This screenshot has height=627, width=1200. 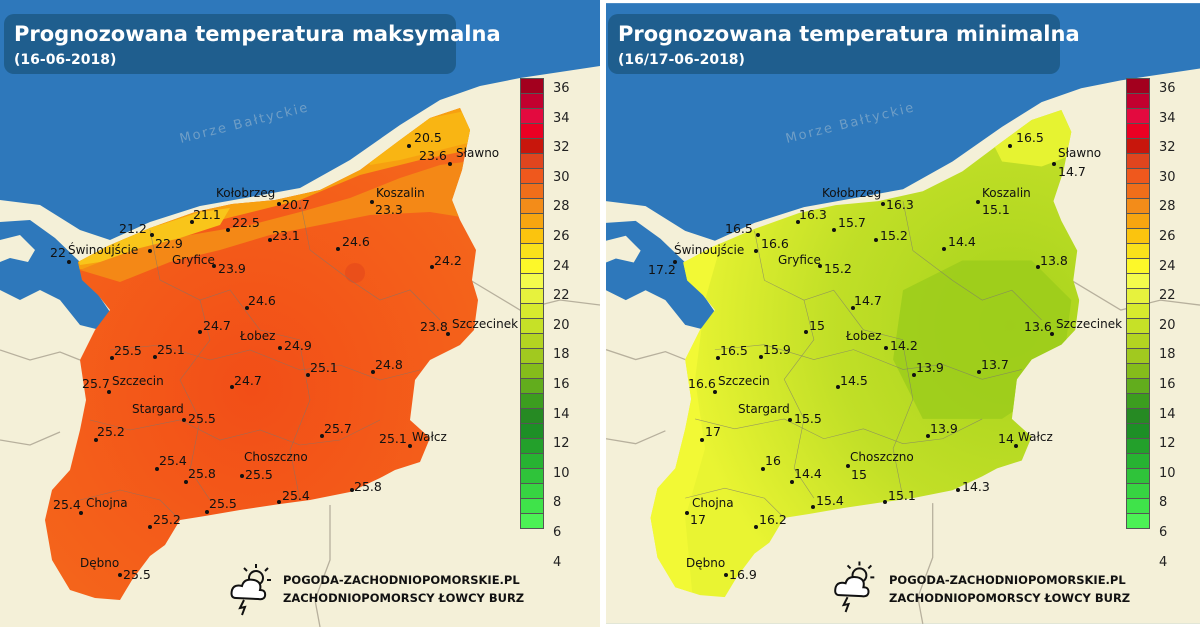 What do you see at coordinates (713, 431) in the screenshot?
I see `temp-value: 17` at bounding box center [713, 431].